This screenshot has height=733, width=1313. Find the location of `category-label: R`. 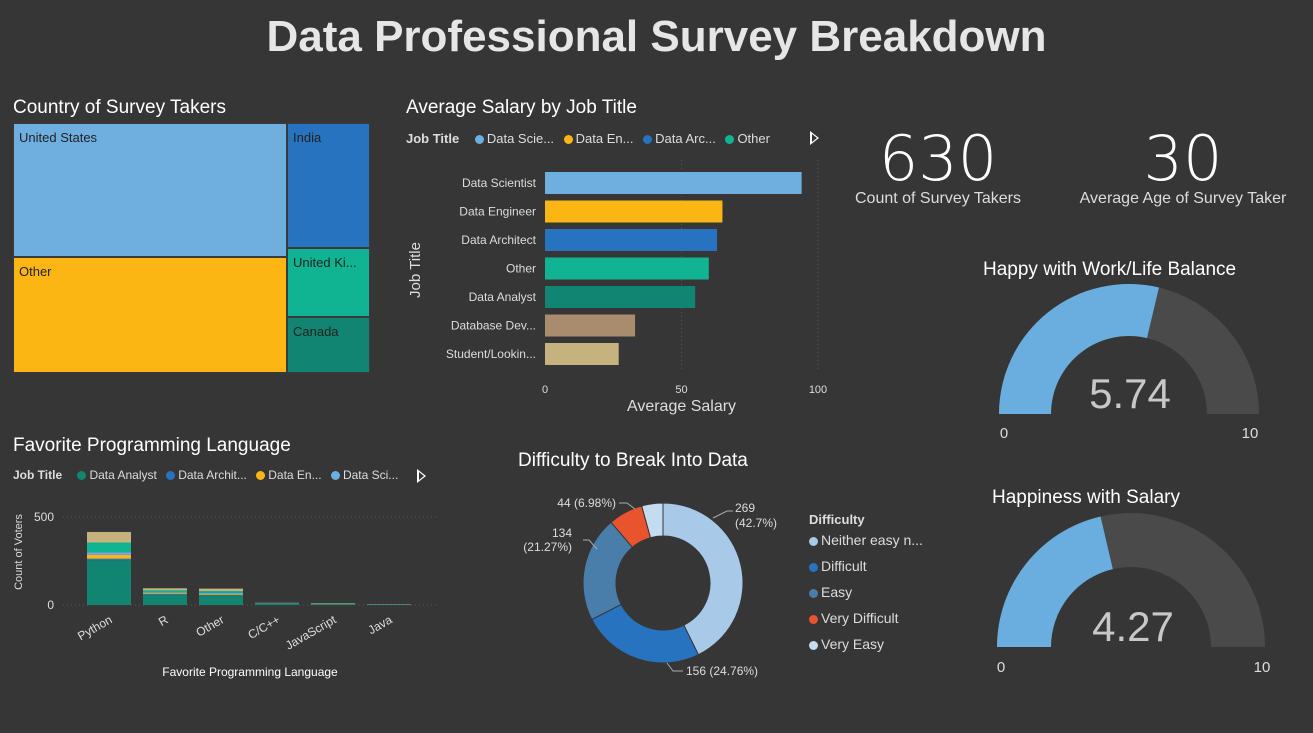

category-label: R is located at coordinates (163, 620).